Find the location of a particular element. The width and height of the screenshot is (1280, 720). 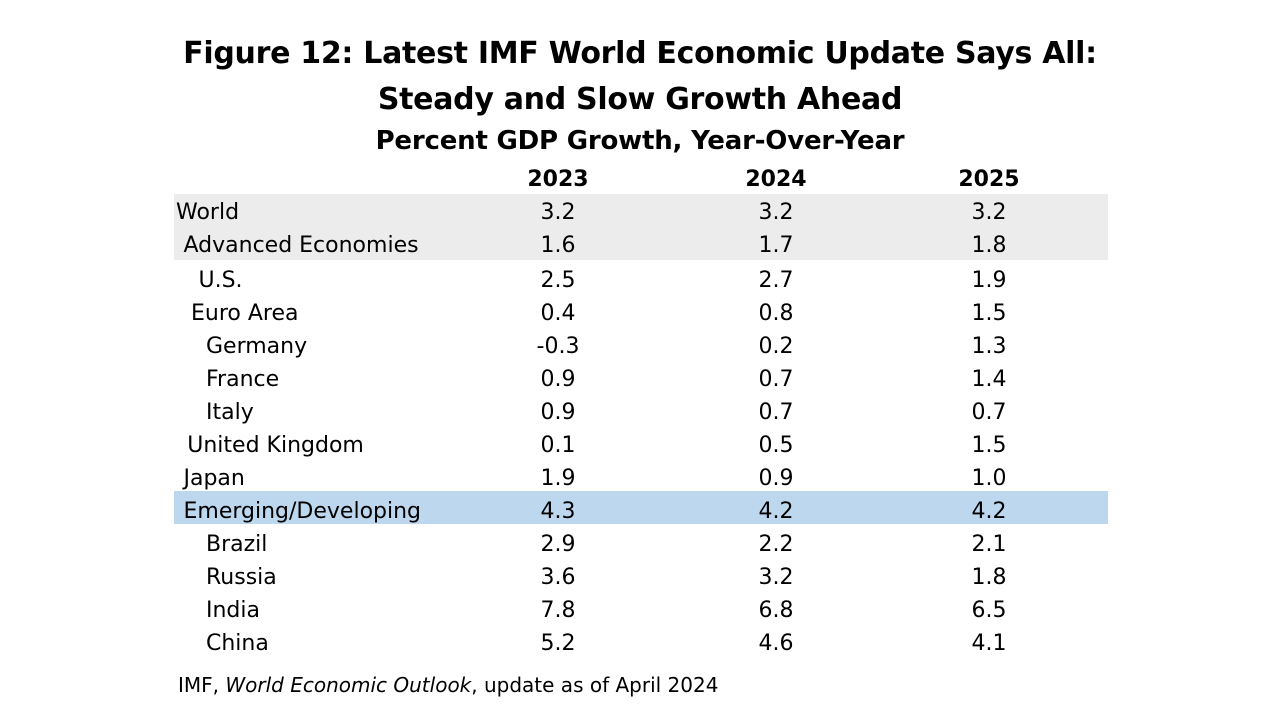

value-cell-2023: 0.4 is located at coordinates (558, 313).